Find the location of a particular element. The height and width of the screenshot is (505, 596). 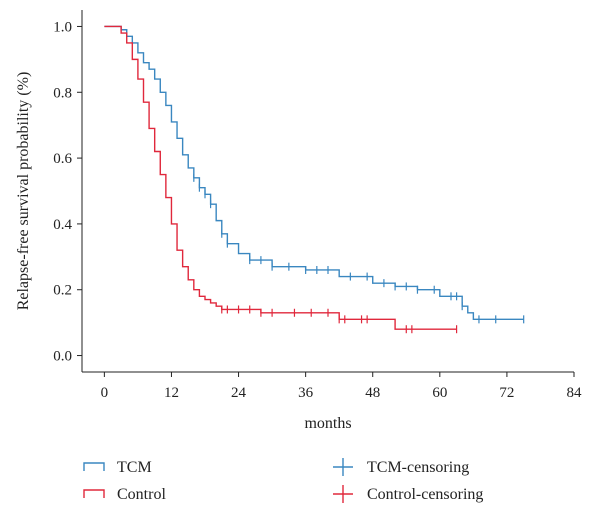

legend-item-control-censoring: Control-censoring is located at coordinates (408, 494).